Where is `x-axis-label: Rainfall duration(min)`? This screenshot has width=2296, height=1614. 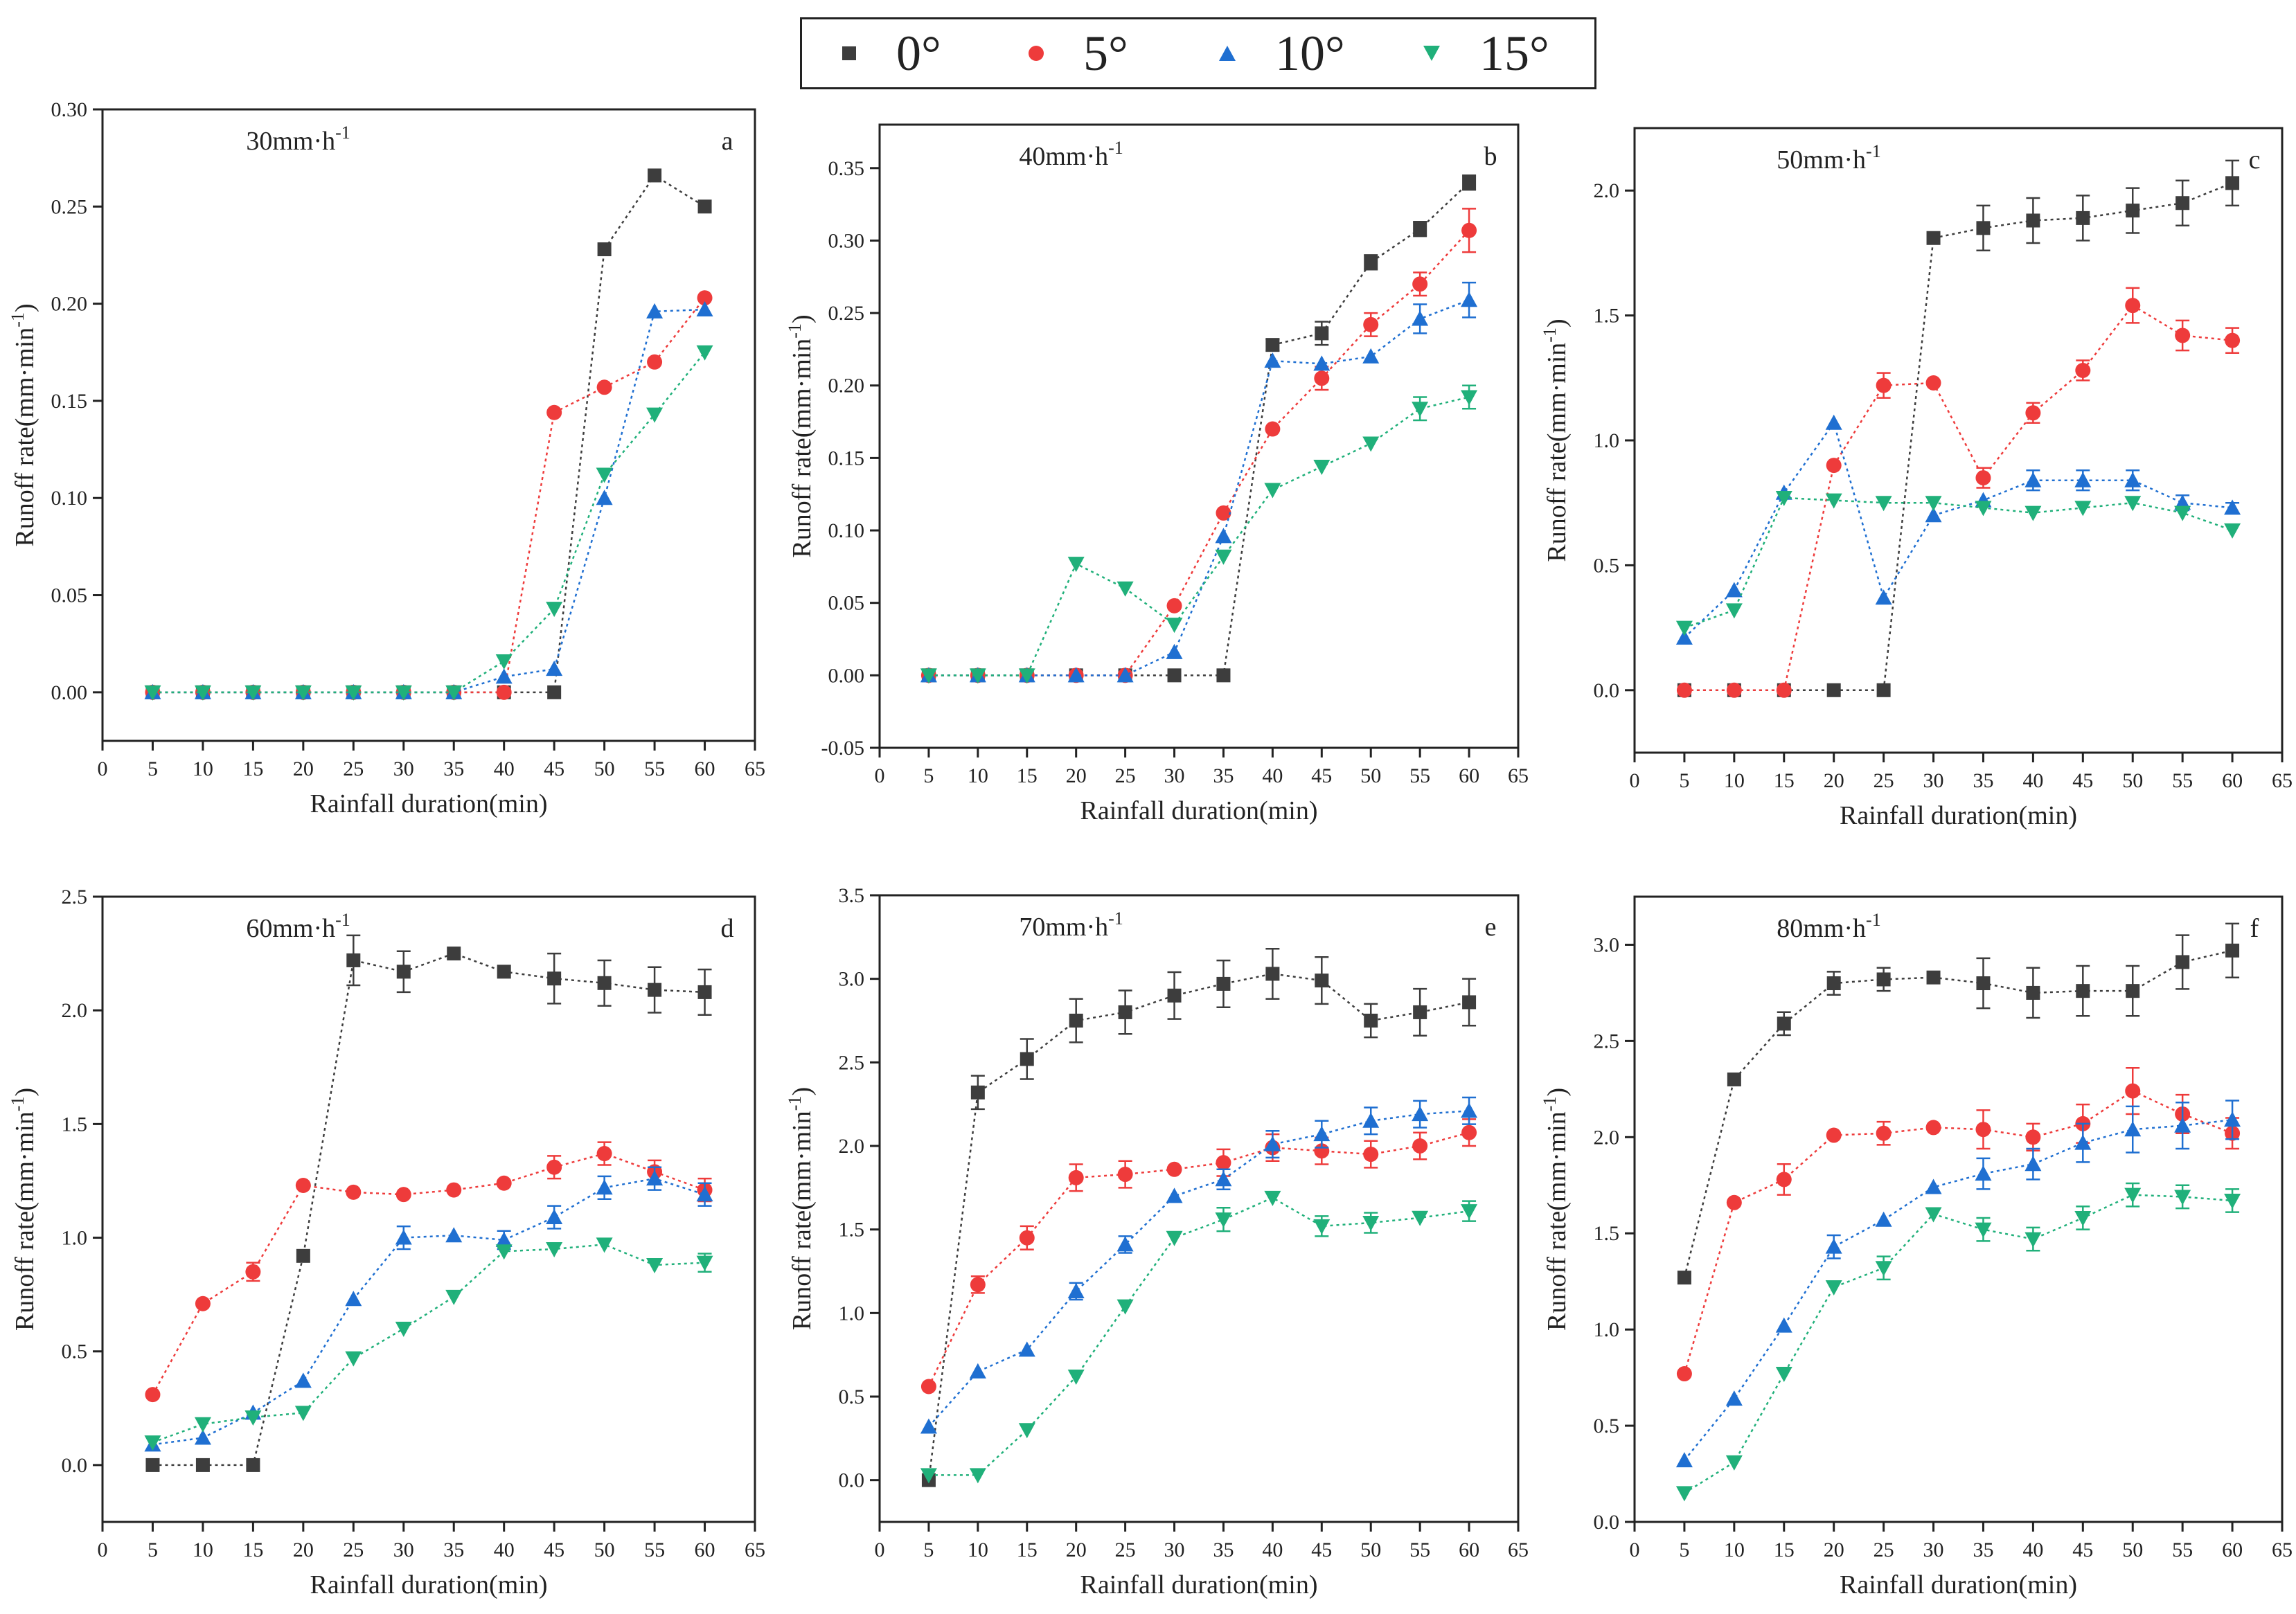 x-axis-label: Rainfall duration(min) is located at coordinates (1958, 1584).